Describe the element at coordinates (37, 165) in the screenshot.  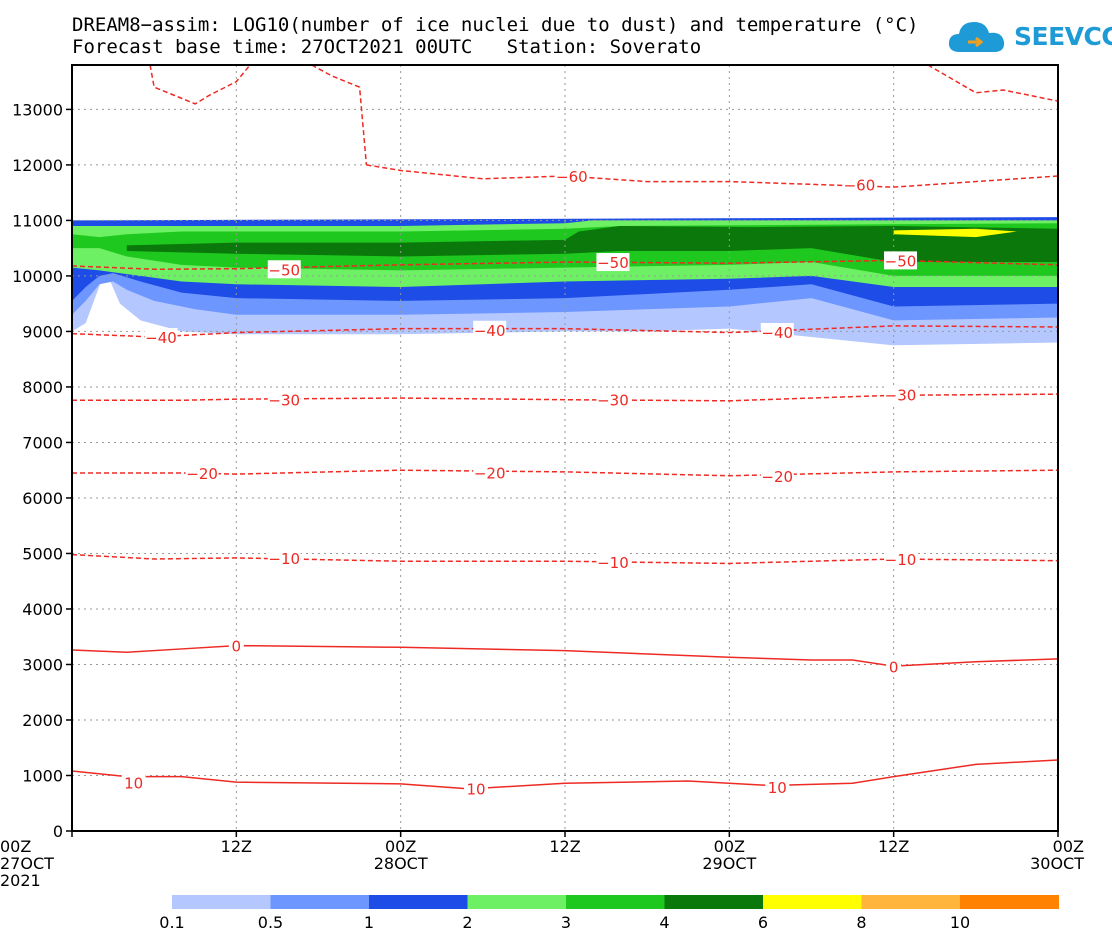
I see `y-tick-label-12: 12000` at that location.